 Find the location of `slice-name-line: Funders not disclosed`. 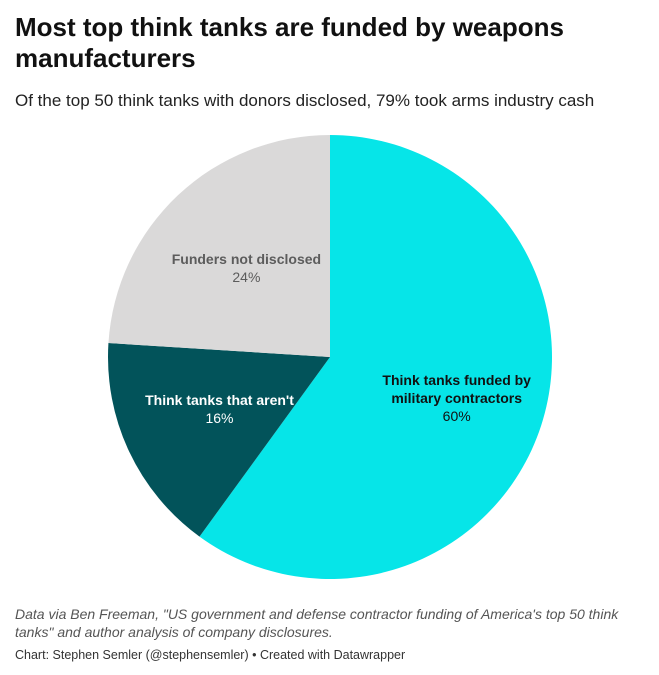

slice-name-line: Funders not disclosed is located at coordinates (246, 259).